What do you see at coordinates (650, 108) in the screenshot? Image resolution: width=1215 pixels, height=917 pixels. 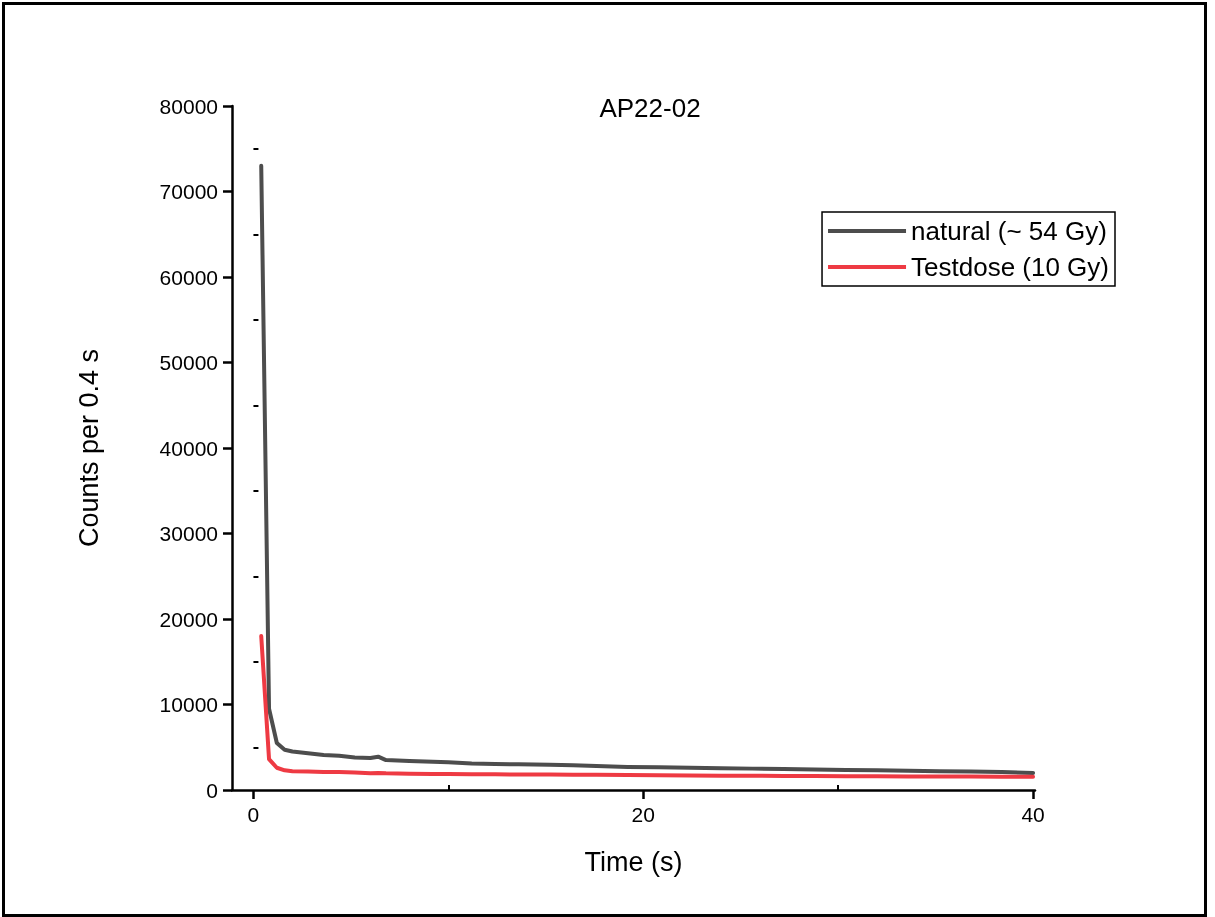 I see `chart-title: AP22-02` at bounding box center [650, 108].